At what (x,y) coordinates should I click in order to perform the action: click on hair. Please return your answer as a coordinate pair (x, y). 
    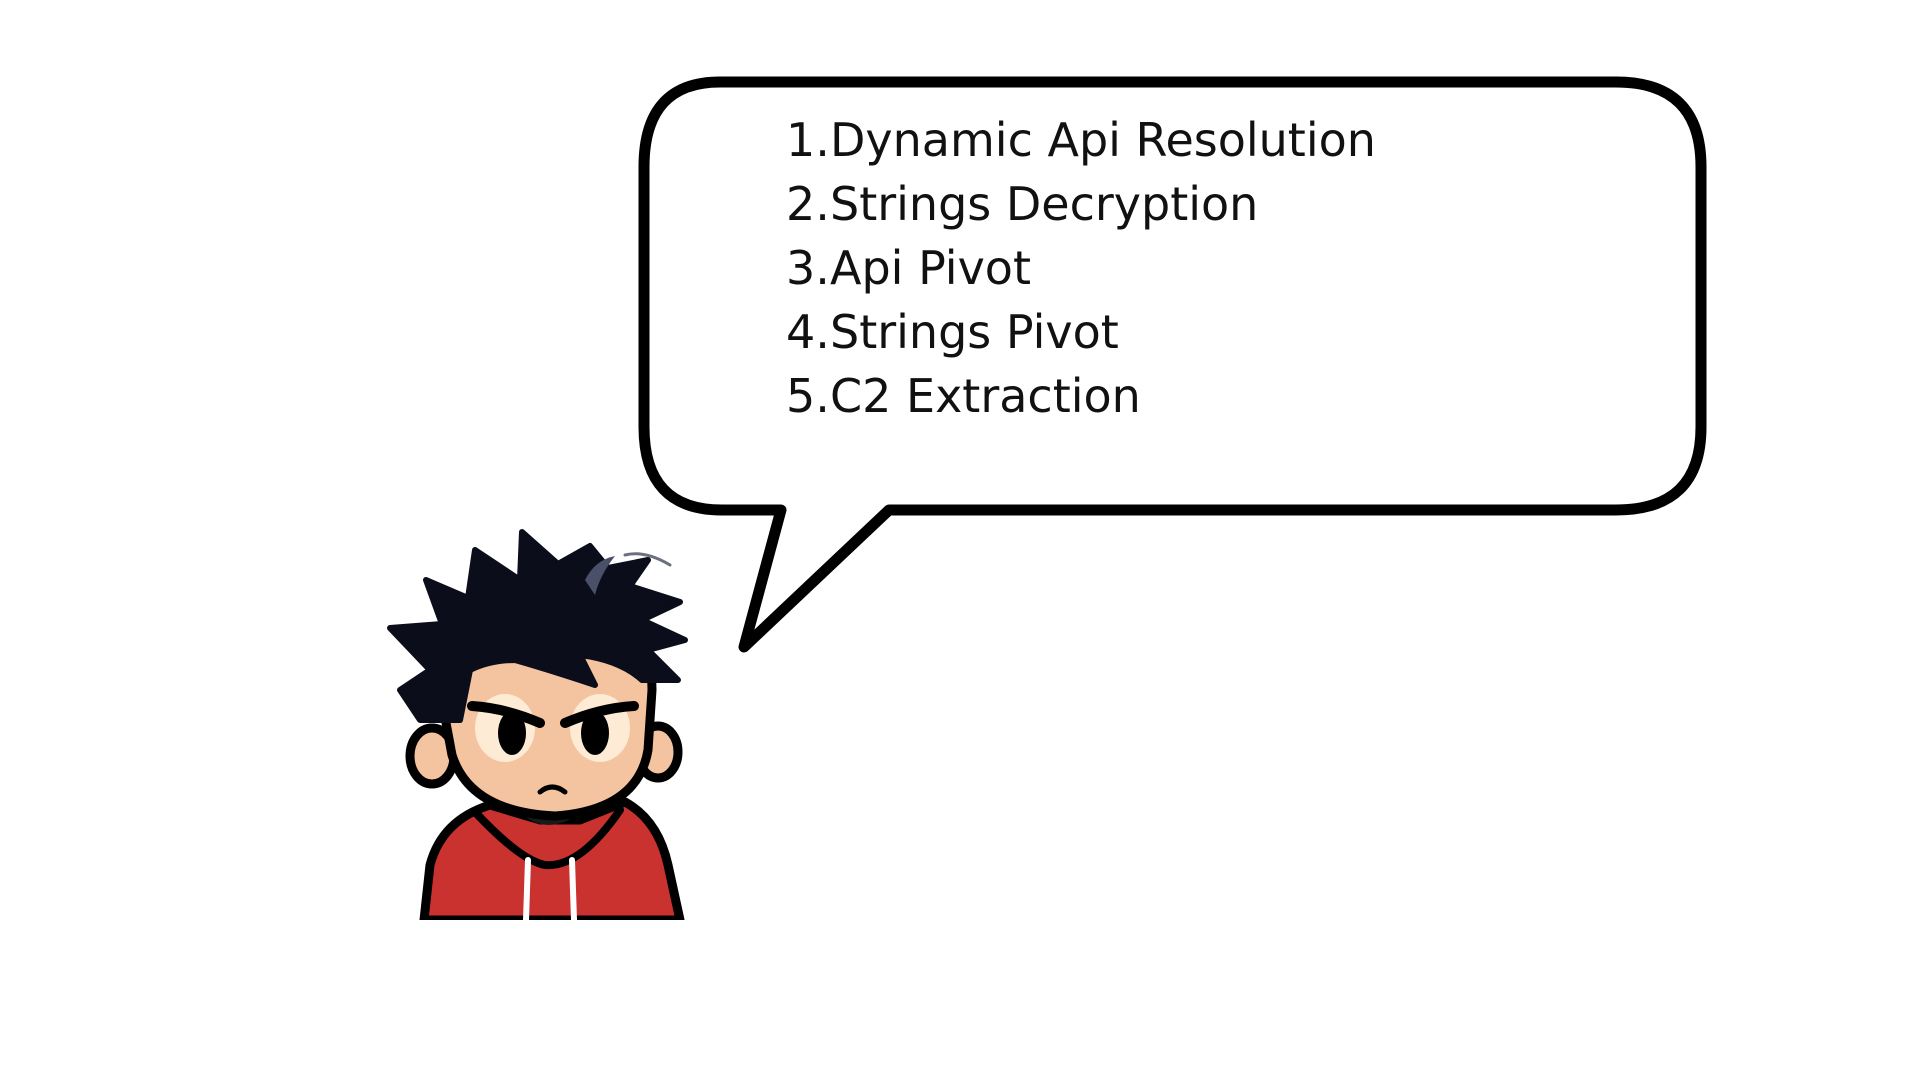
    Looking at the image, I should click on (537, 626).